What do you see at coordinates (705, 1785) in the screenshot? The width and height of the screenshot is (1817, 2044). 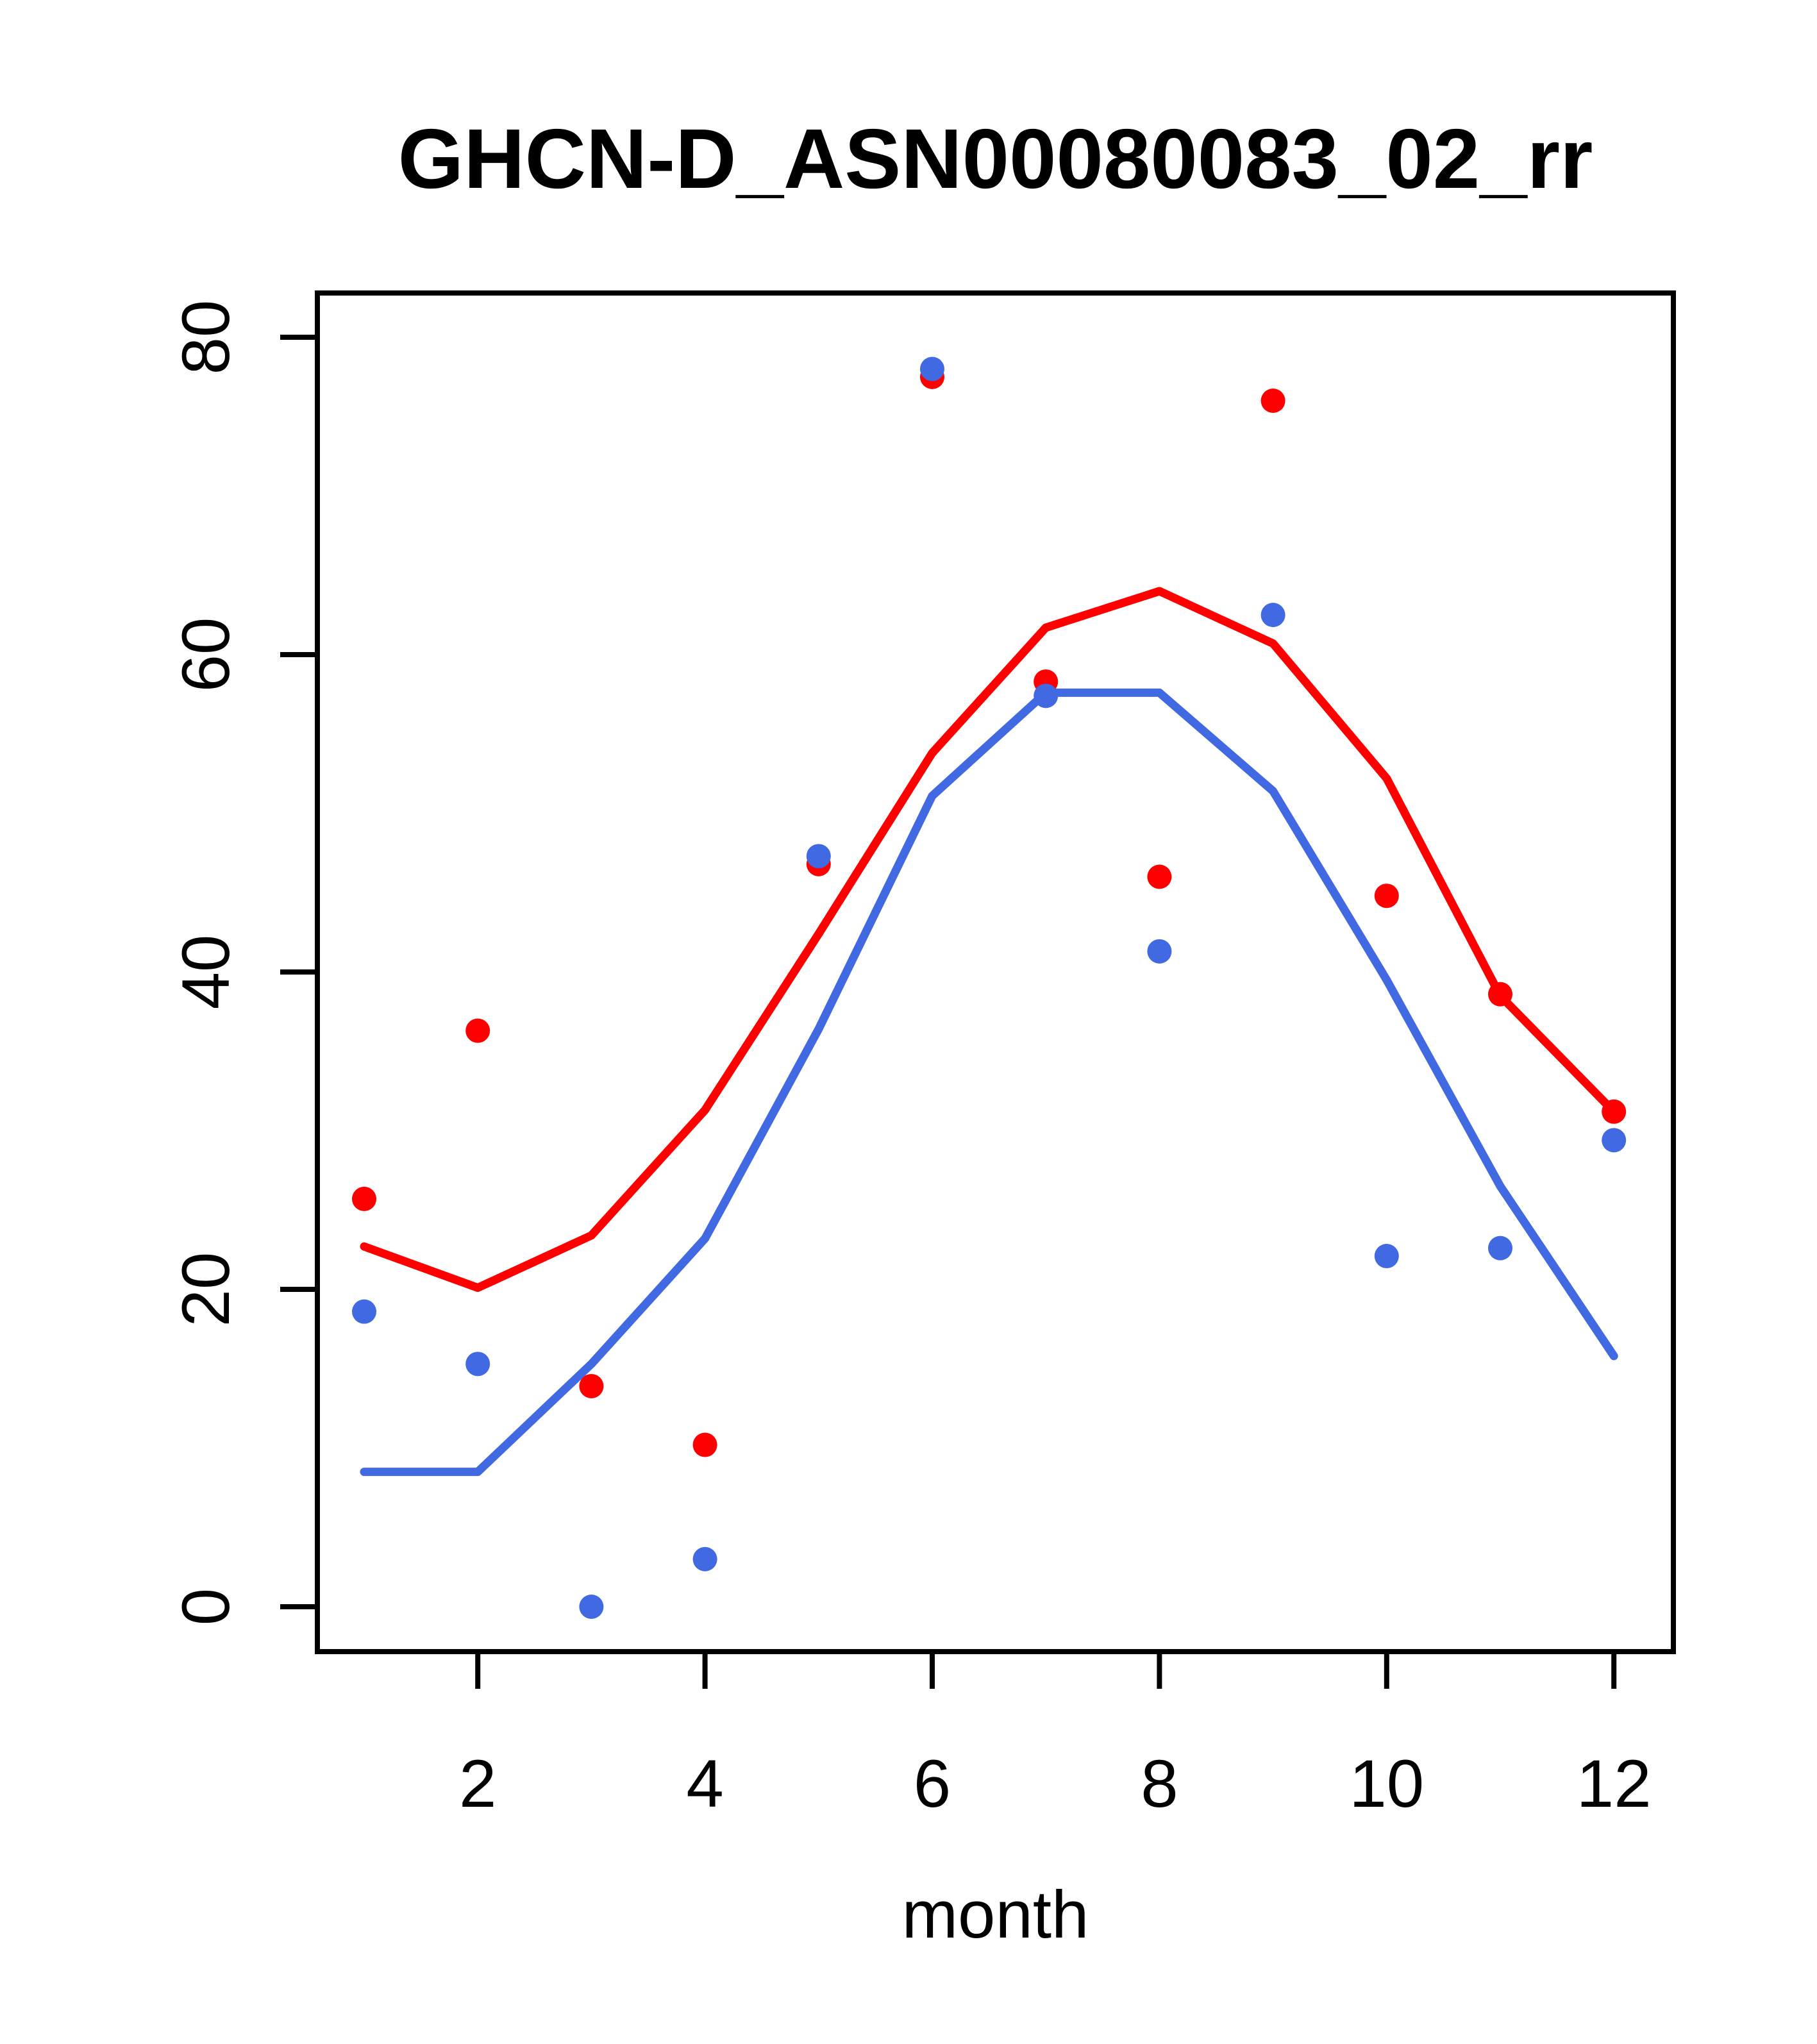 I see `x-tick-label: 4` at bounding box center [705, 1785].